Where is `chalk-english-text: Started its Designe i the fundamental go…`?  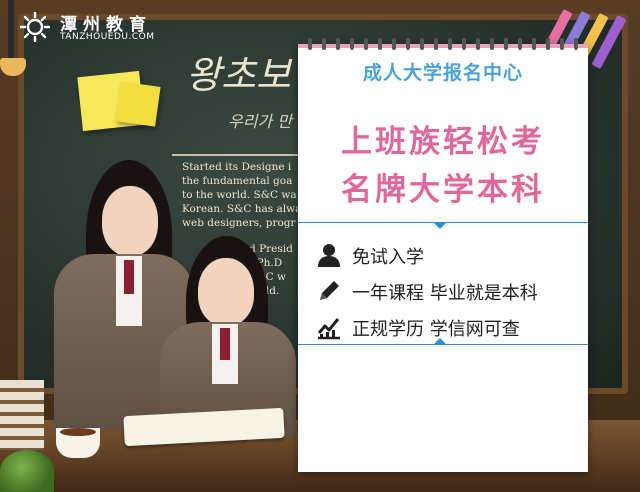
chalk-english-text: Started its Designe i the fundamental go… is located at coordinates (242, 195).